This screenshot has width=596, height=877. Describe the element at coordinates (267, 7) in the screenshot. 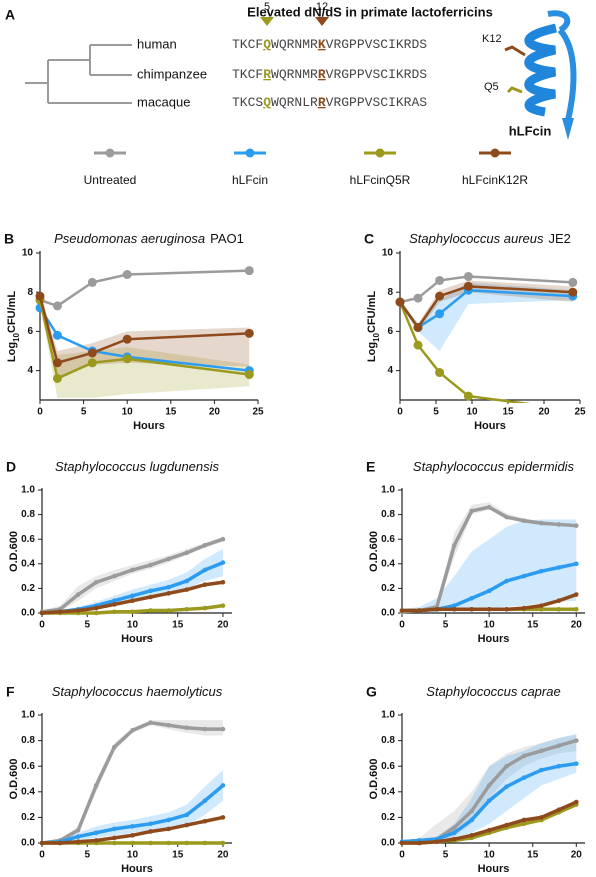

I see `position-label: 5` at that location.